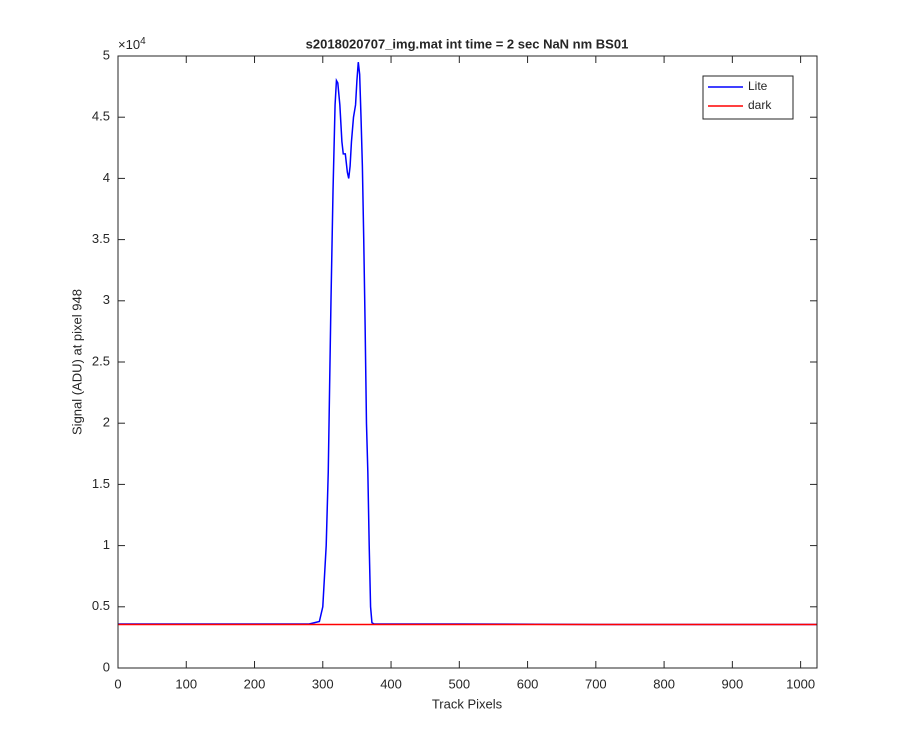 The width and height of the screenshot is (900, 750). Describe the element at coordinates (255, 683) in the screenshot. I see `x-tick-label: 200` at that location.